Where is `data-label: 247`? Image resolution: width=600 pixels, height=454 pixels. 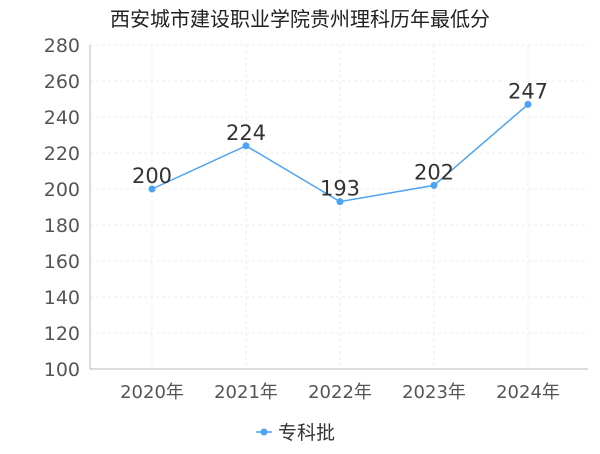 data-label: 247 is located at coordinates (528, 91).